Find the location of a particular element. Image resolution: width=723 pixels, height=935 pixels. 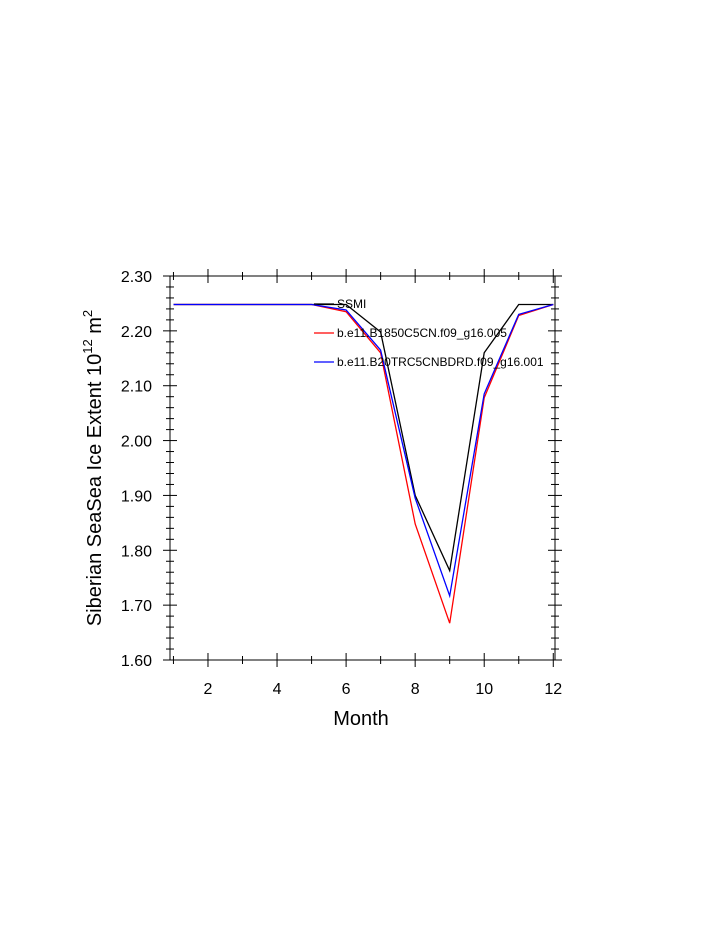

y-tick-label: 1.80 is located at coordinates (136, 551).